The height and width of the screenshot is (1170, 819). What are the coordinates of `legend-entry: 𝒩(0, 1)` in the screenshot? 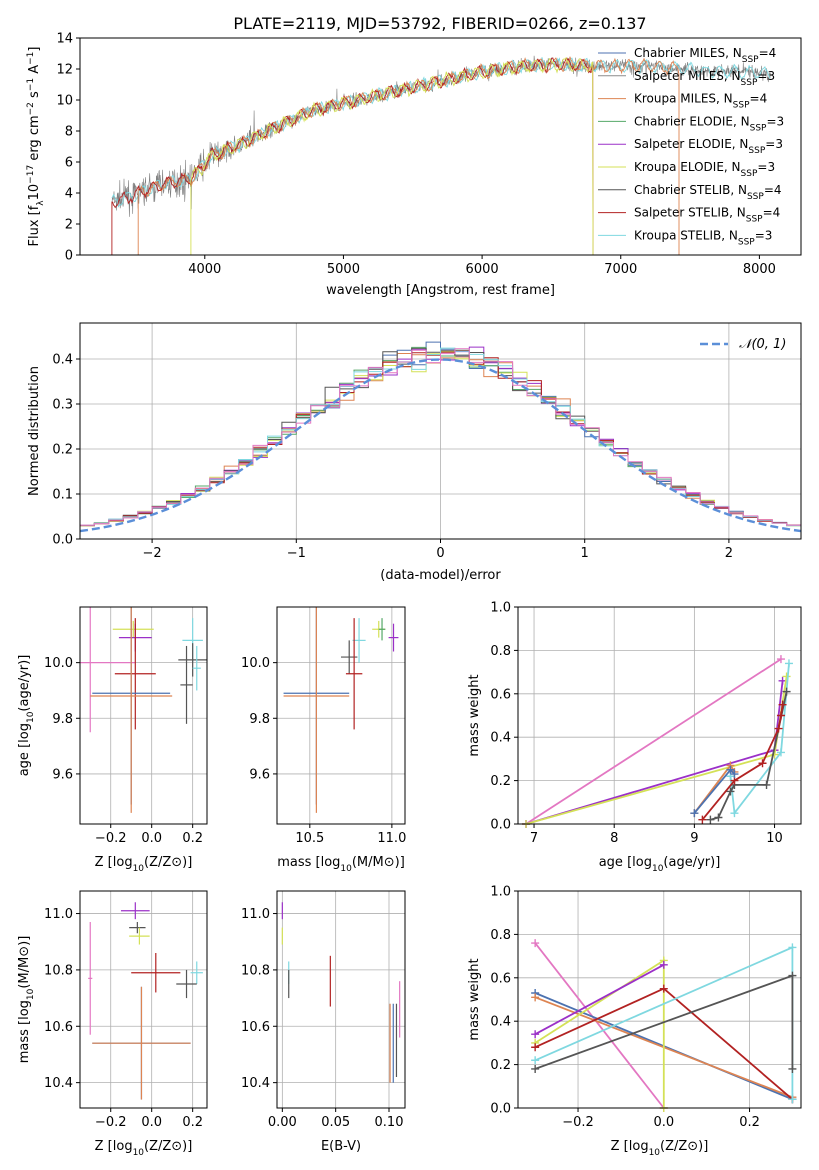 It's located at (762, 344).